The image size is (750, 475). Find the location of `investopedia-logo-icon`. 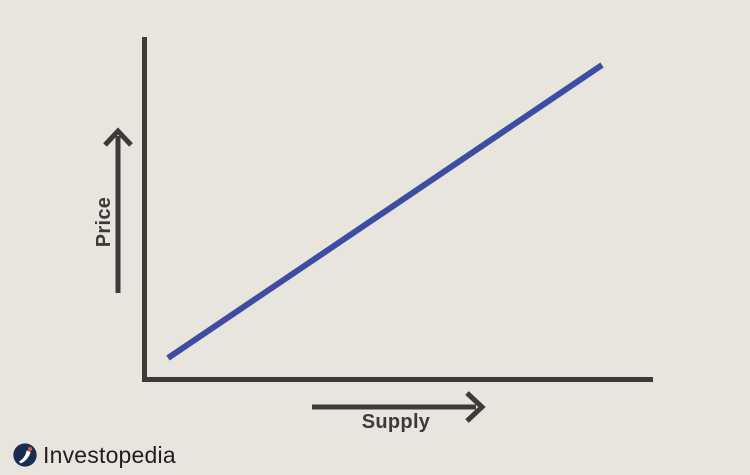

investopedia-logo-icon is located at coordinates (25, 455).